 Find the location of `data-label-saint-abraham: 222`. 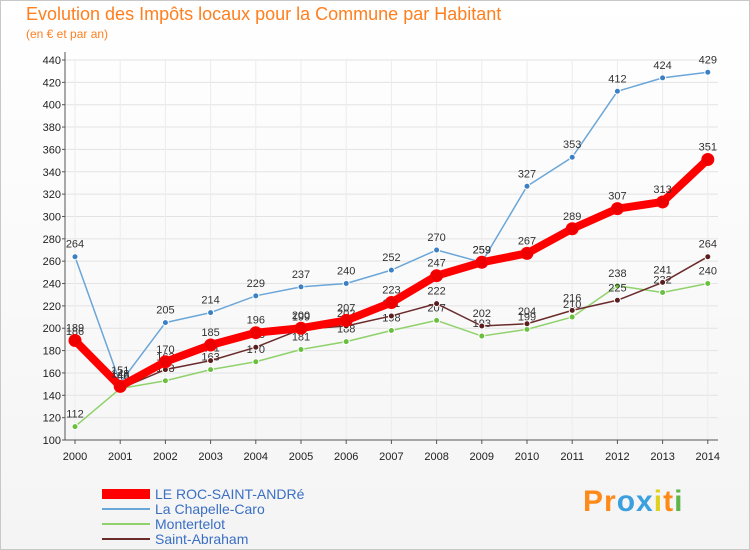

data-label-saint-abraham: 222 is located at coordinates (436, 292).